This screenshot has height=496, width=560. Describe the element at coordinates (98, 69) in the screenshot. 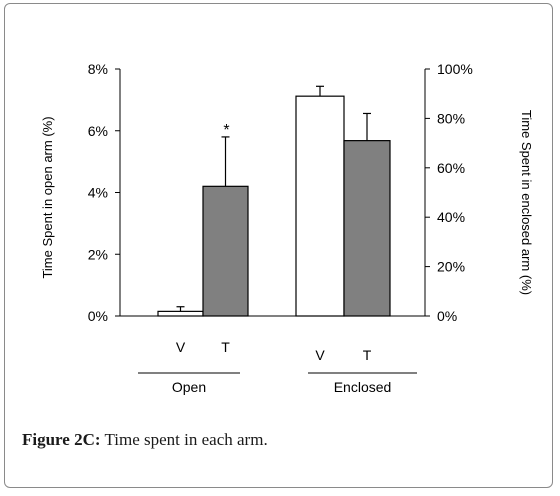

I see `y-left-tick-label: 8%` at that location.